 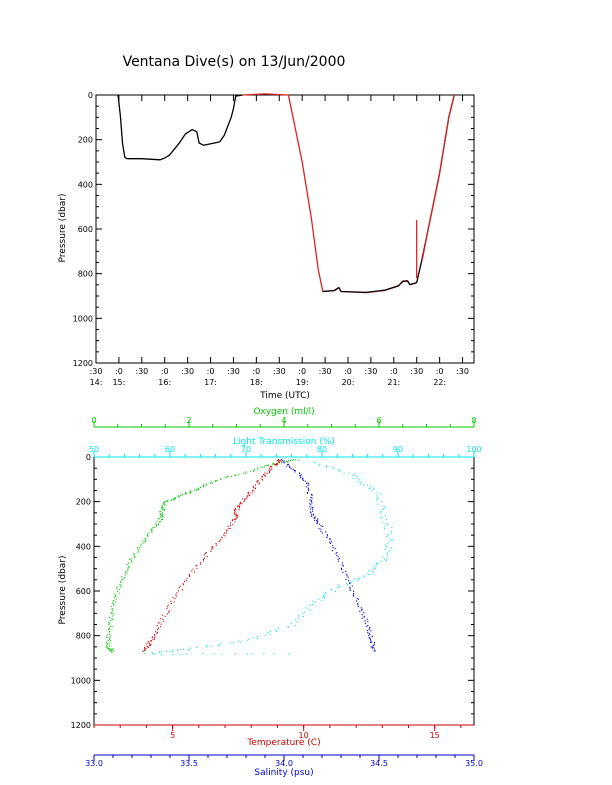 What do you see at coordinates (210, 382) in the screenshot?
I see `top-xtick-hour: 17:` at bounding box center [210, 382].